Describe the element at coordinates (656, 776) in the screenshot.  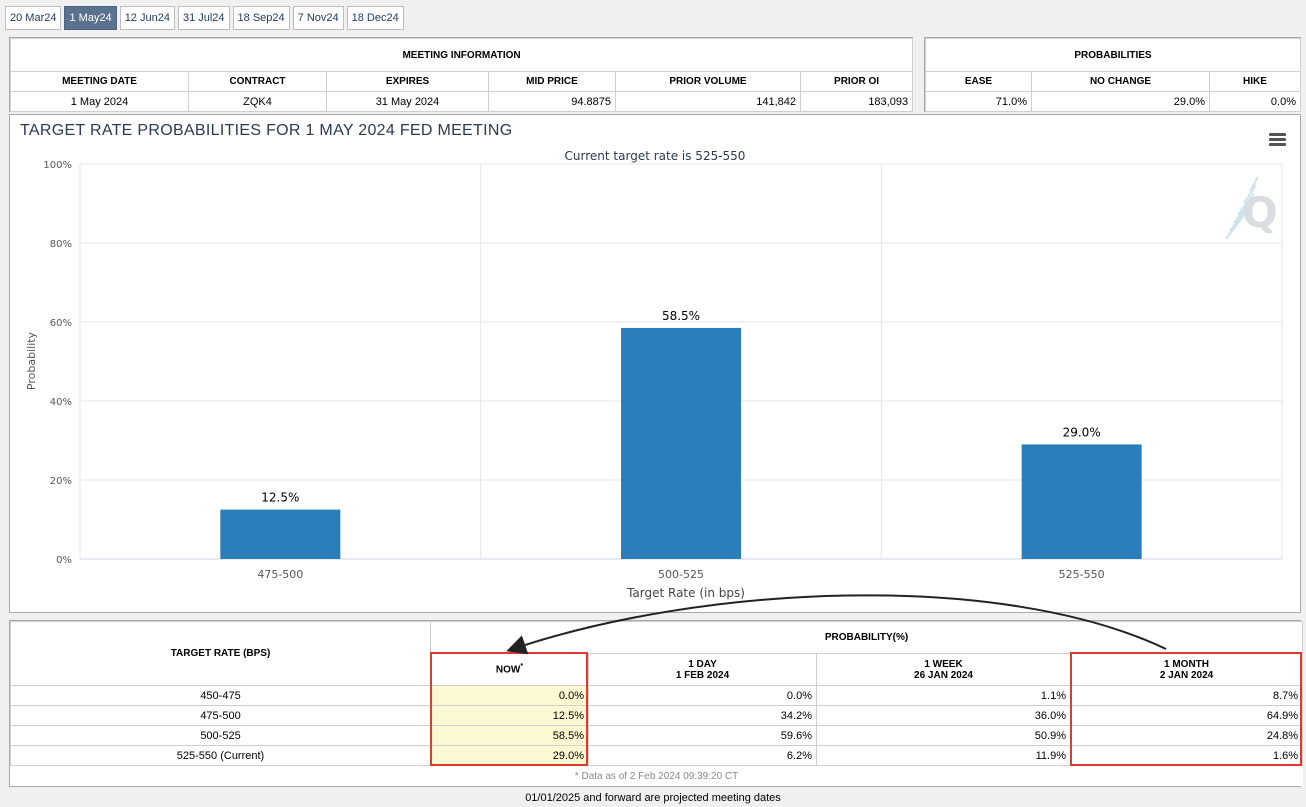
I see `data-as-of-note: * Data as of 2 Feb 2024 09:39:20 CT` at that location.